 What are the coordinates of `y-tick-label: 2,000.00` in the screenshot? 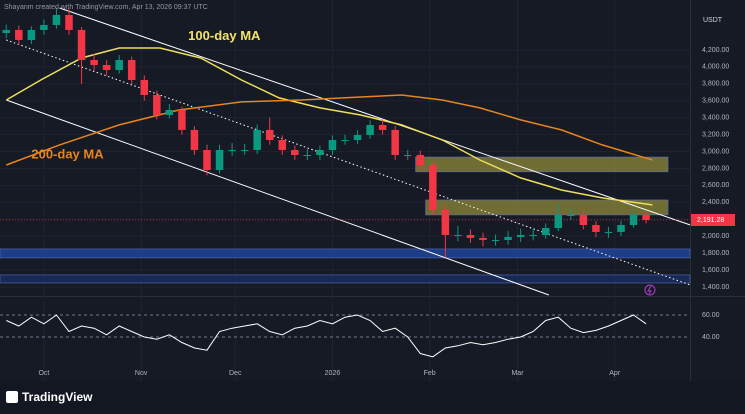 It's located at (715, 236).